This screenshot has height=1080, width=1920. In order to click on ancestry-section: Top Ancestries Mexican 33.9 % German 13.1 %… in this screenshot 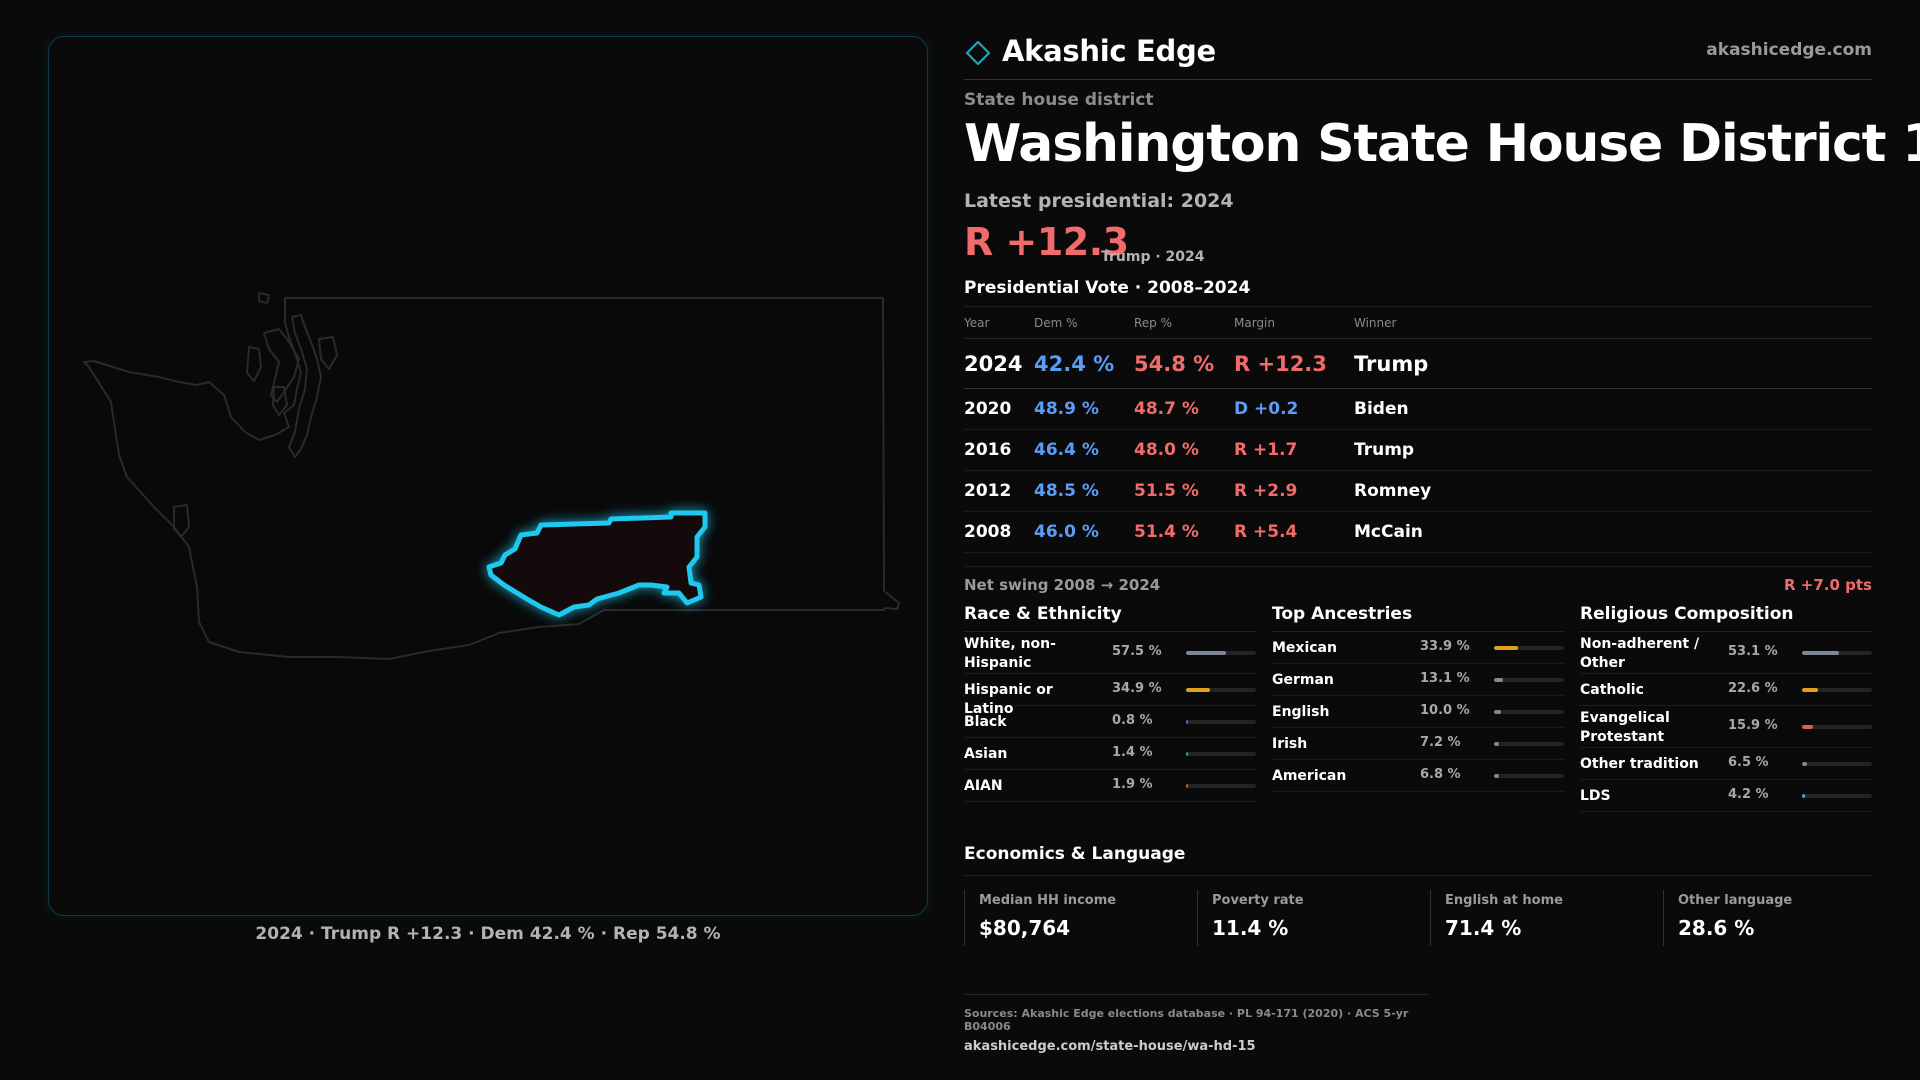, I will do `click(1418, 696)`.